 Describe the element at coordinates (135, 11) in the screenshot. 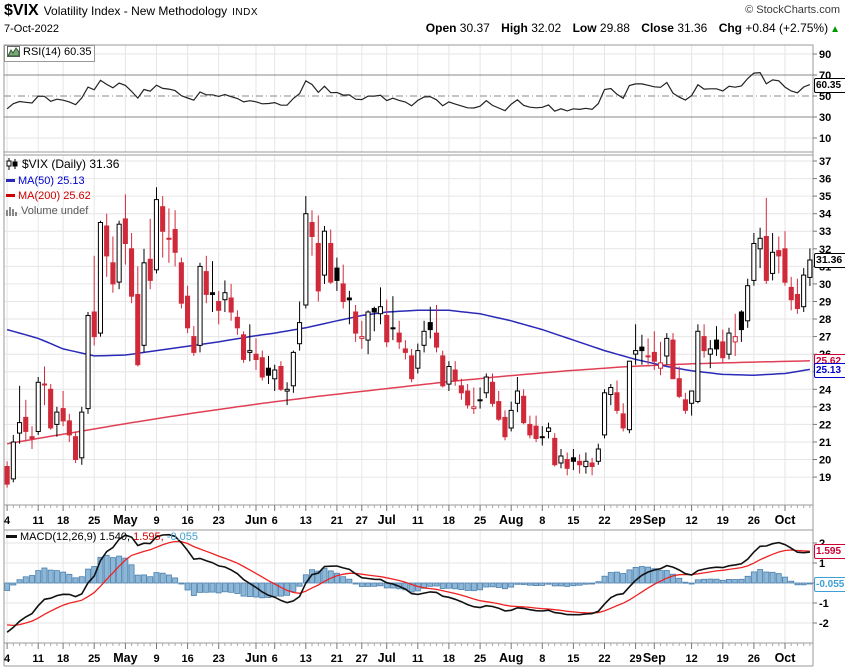

I see `symbol-name: Volatility Index - New Methodology` at that location.